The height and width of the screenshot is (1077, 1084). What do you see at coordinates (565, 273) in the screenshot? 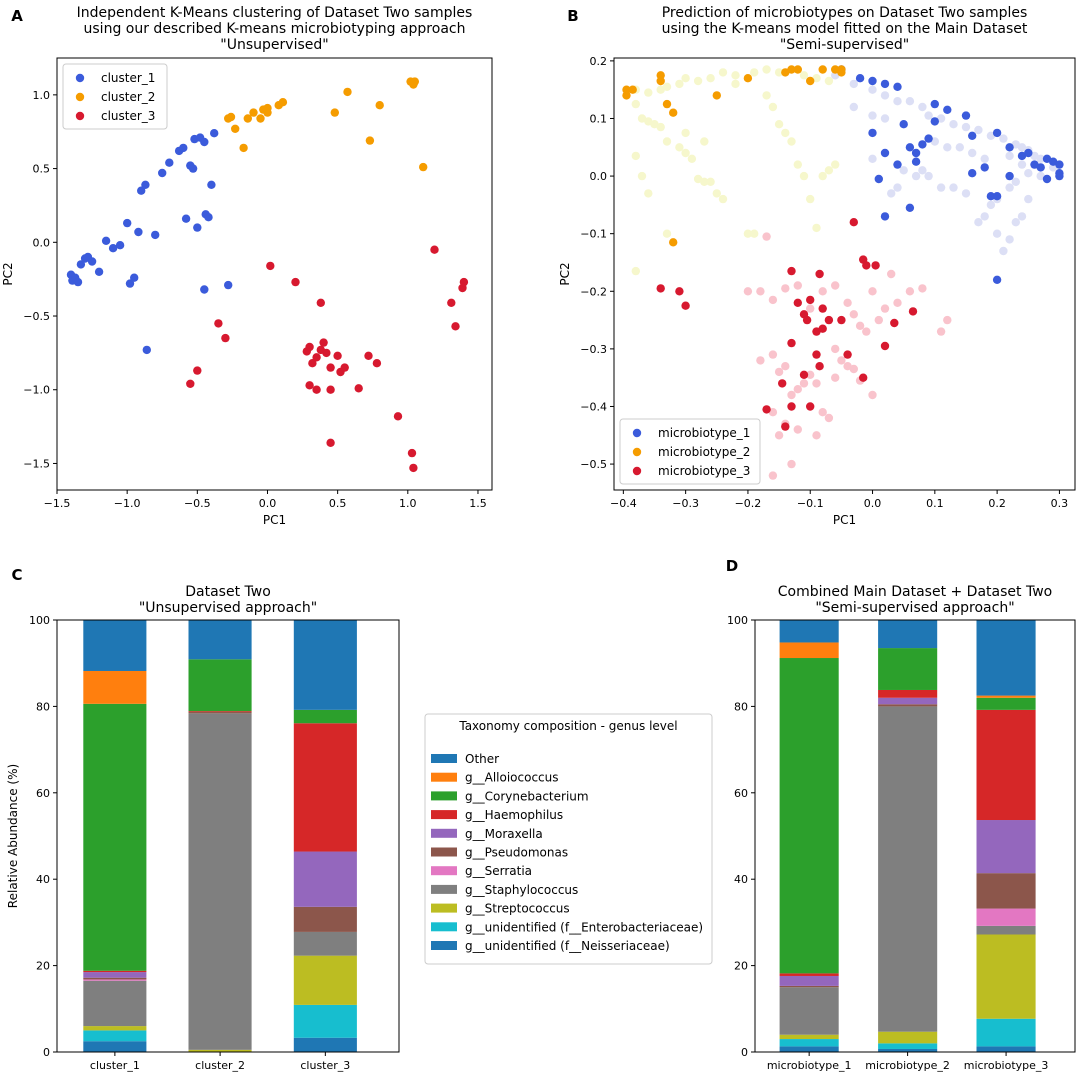
I see `y-axis-label: PC2` at bounding box center [565, 273].